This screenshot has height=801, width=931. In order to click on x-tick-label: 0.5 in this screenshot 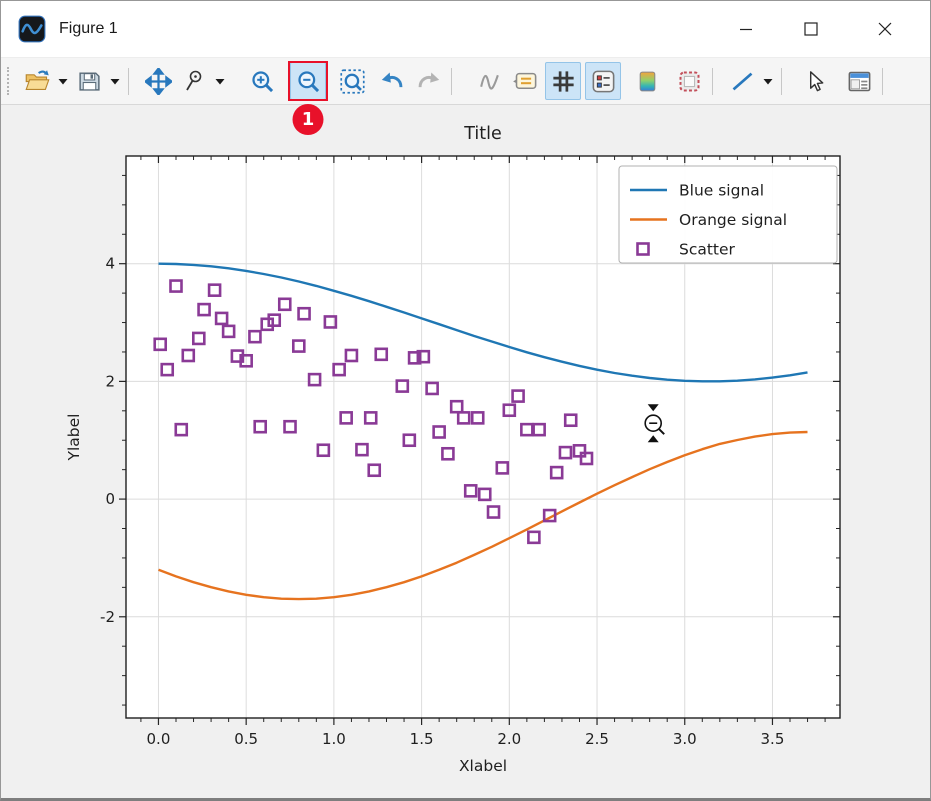, I will do `click(246, 739)`.